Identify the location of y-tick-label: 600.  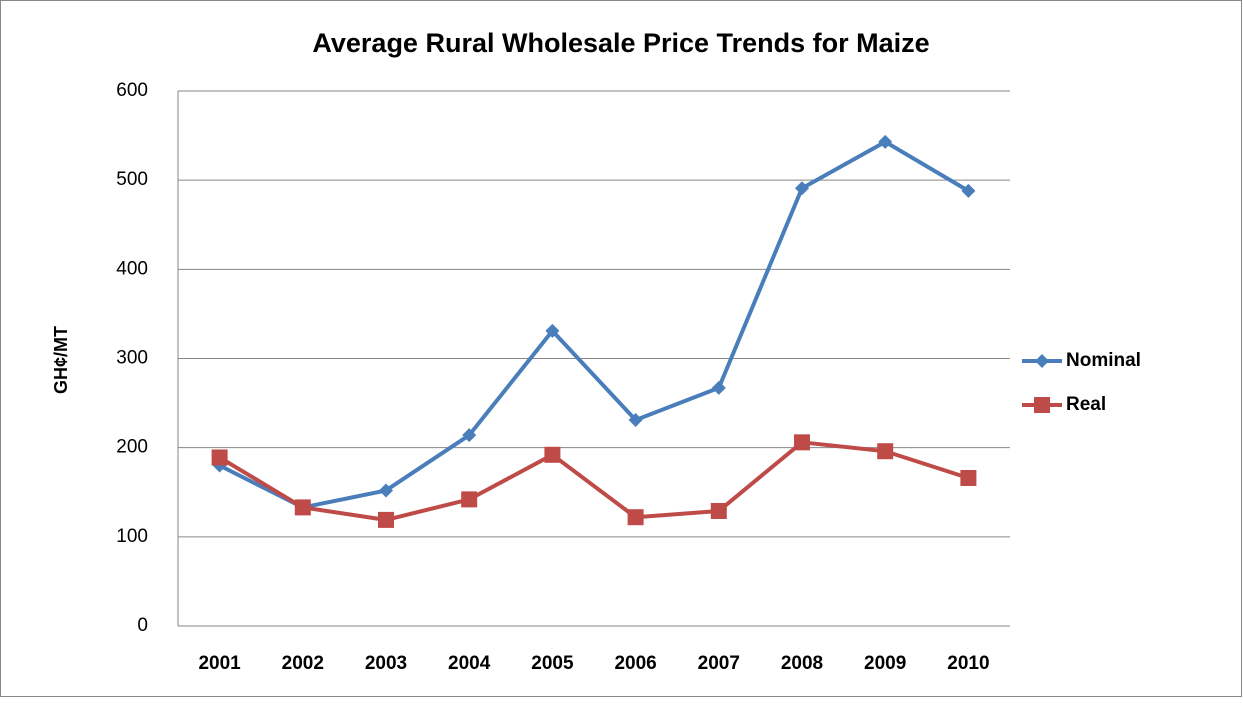
(132, 90).